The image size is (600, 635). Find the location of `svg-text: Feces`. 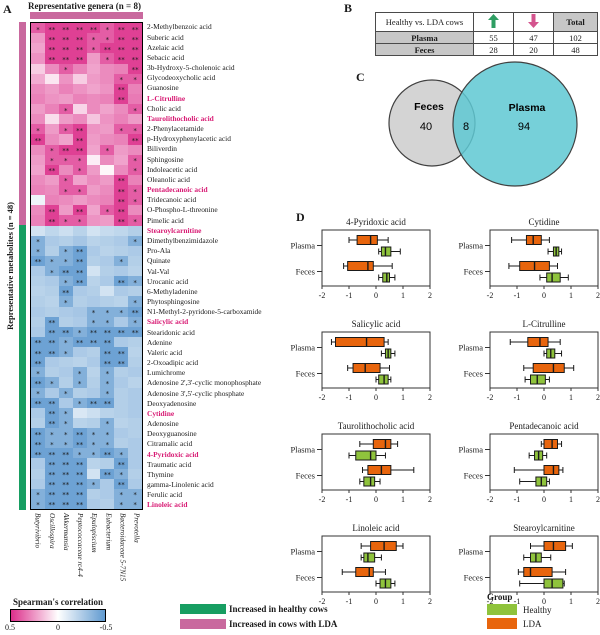

svg-text: Feces is located at coordinates (473, 578).